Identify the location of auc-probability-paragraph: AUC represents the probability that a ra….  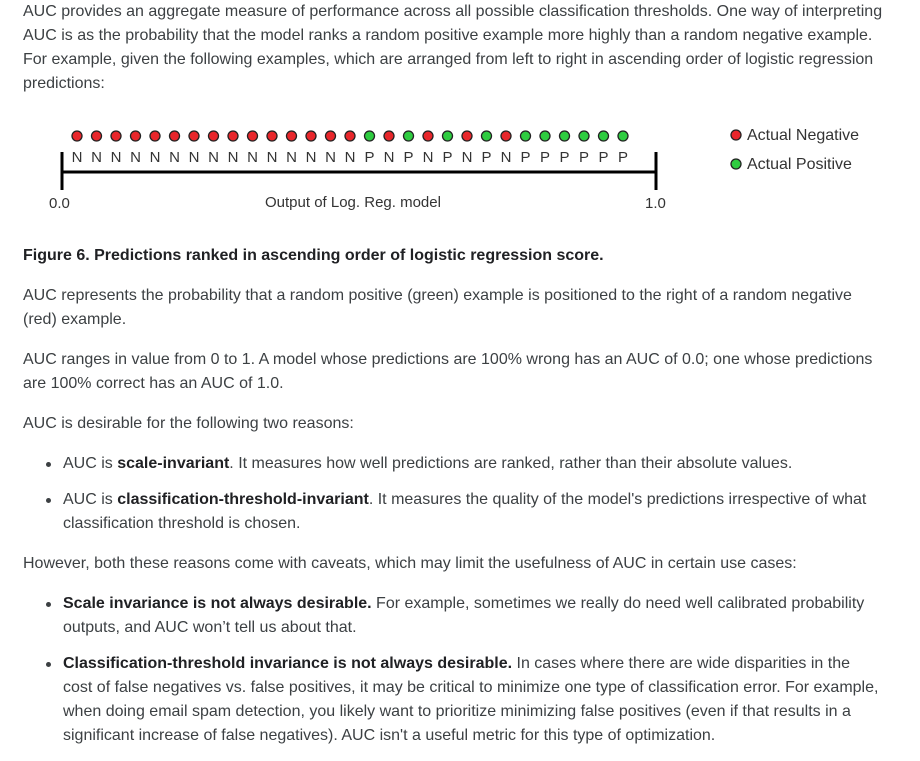
(437, 307).